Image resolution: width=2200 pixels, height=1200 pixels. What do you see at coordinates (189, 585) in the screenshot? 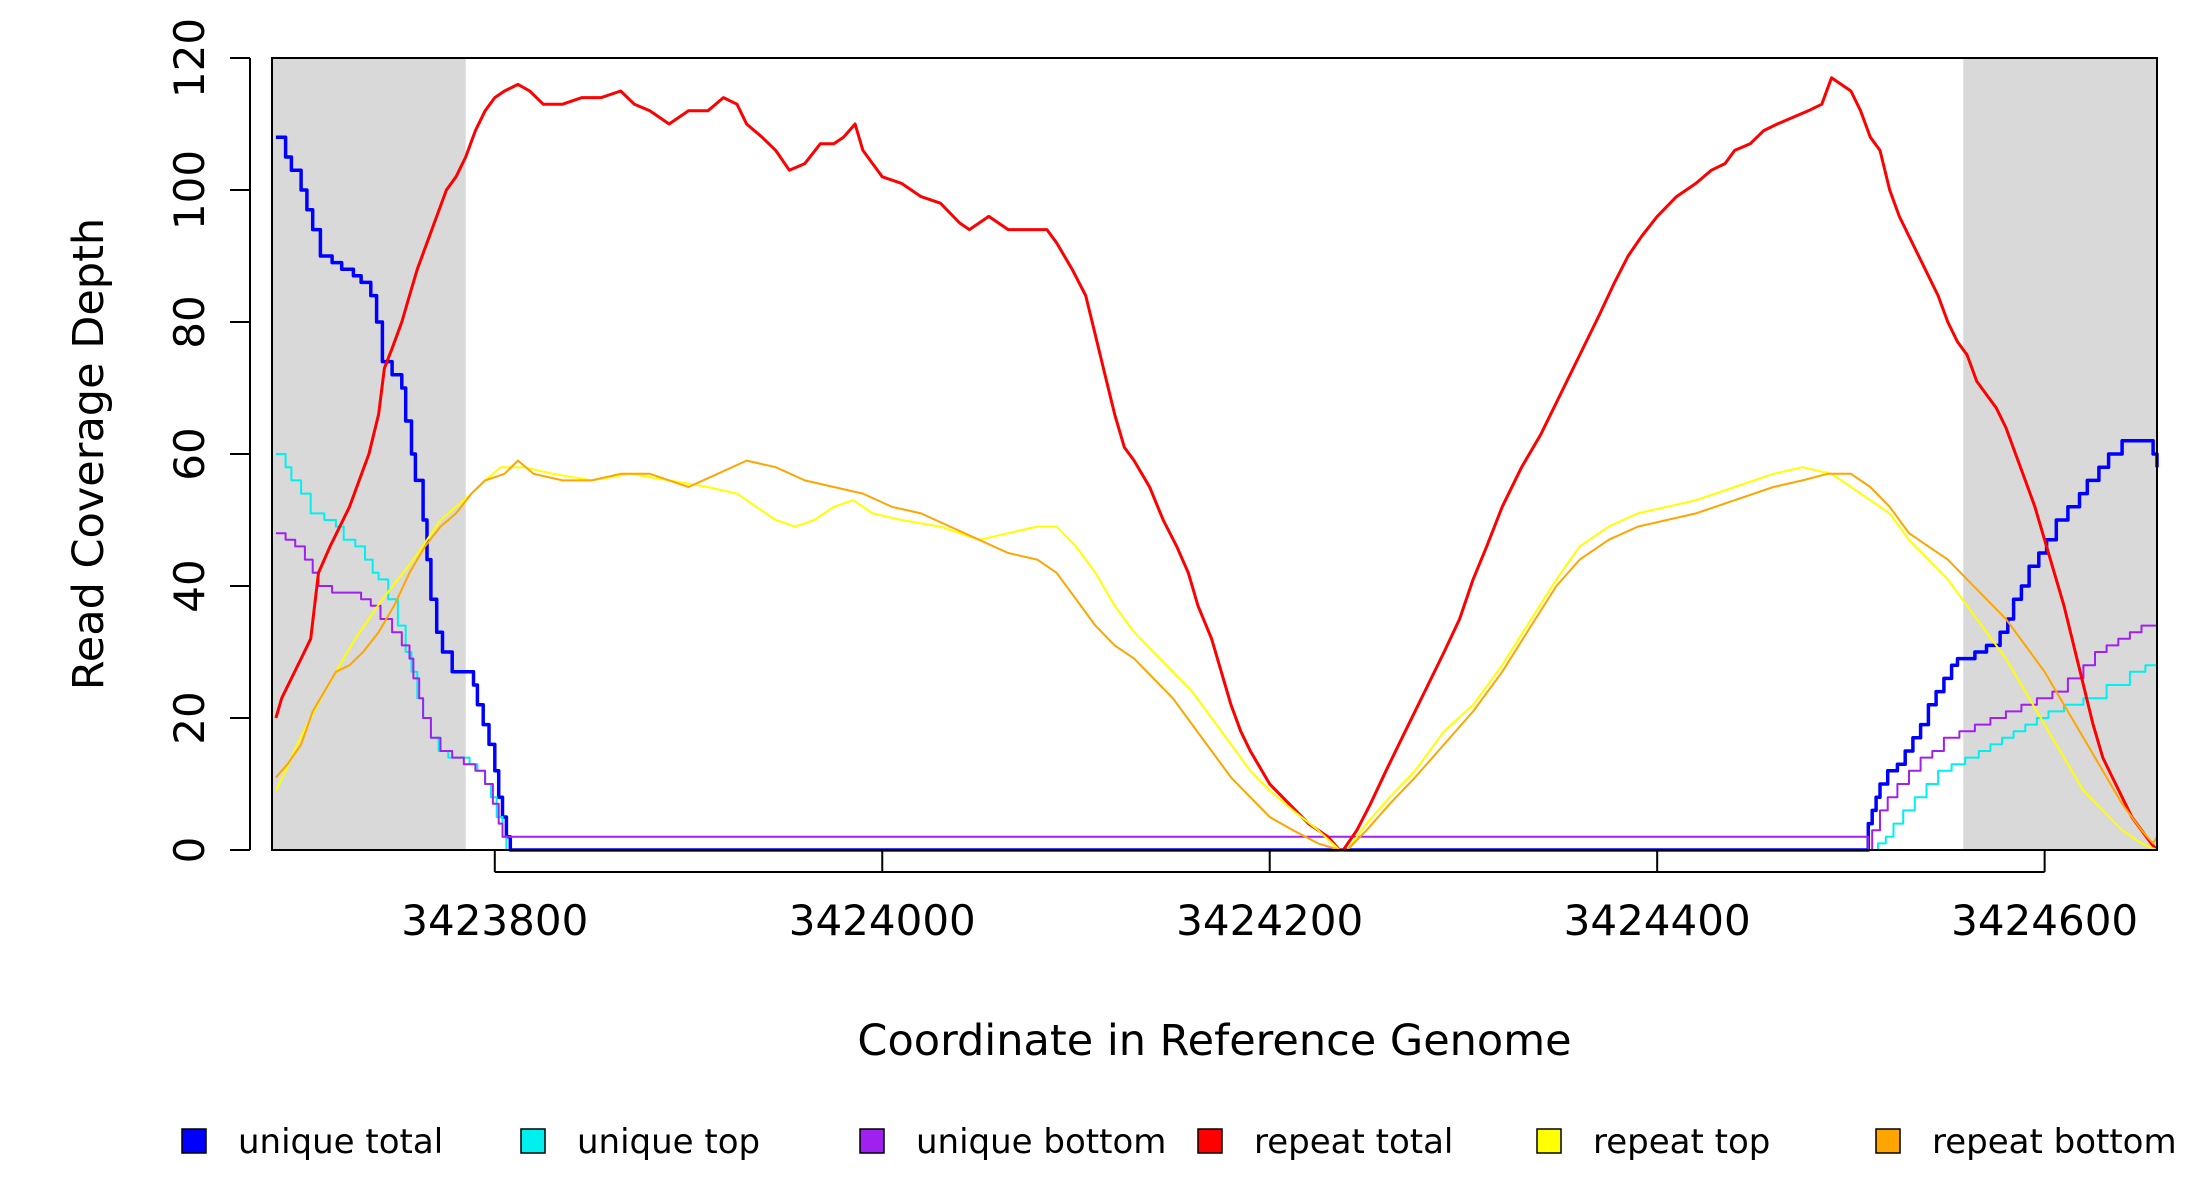
I see `y-tick-label: 40` at bounding box center [189, 585].